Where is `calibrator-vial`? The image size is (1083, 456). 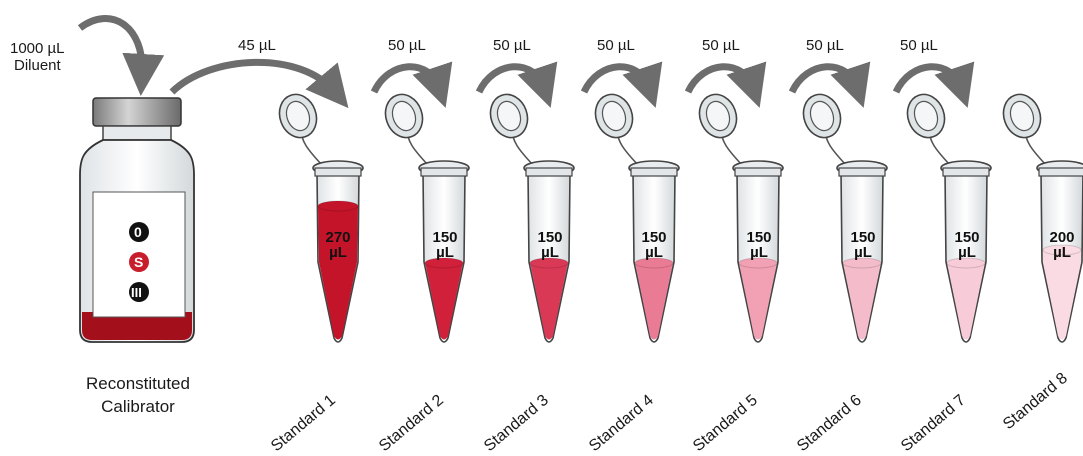
calibrator-vial is located at coordinates (137, 220).